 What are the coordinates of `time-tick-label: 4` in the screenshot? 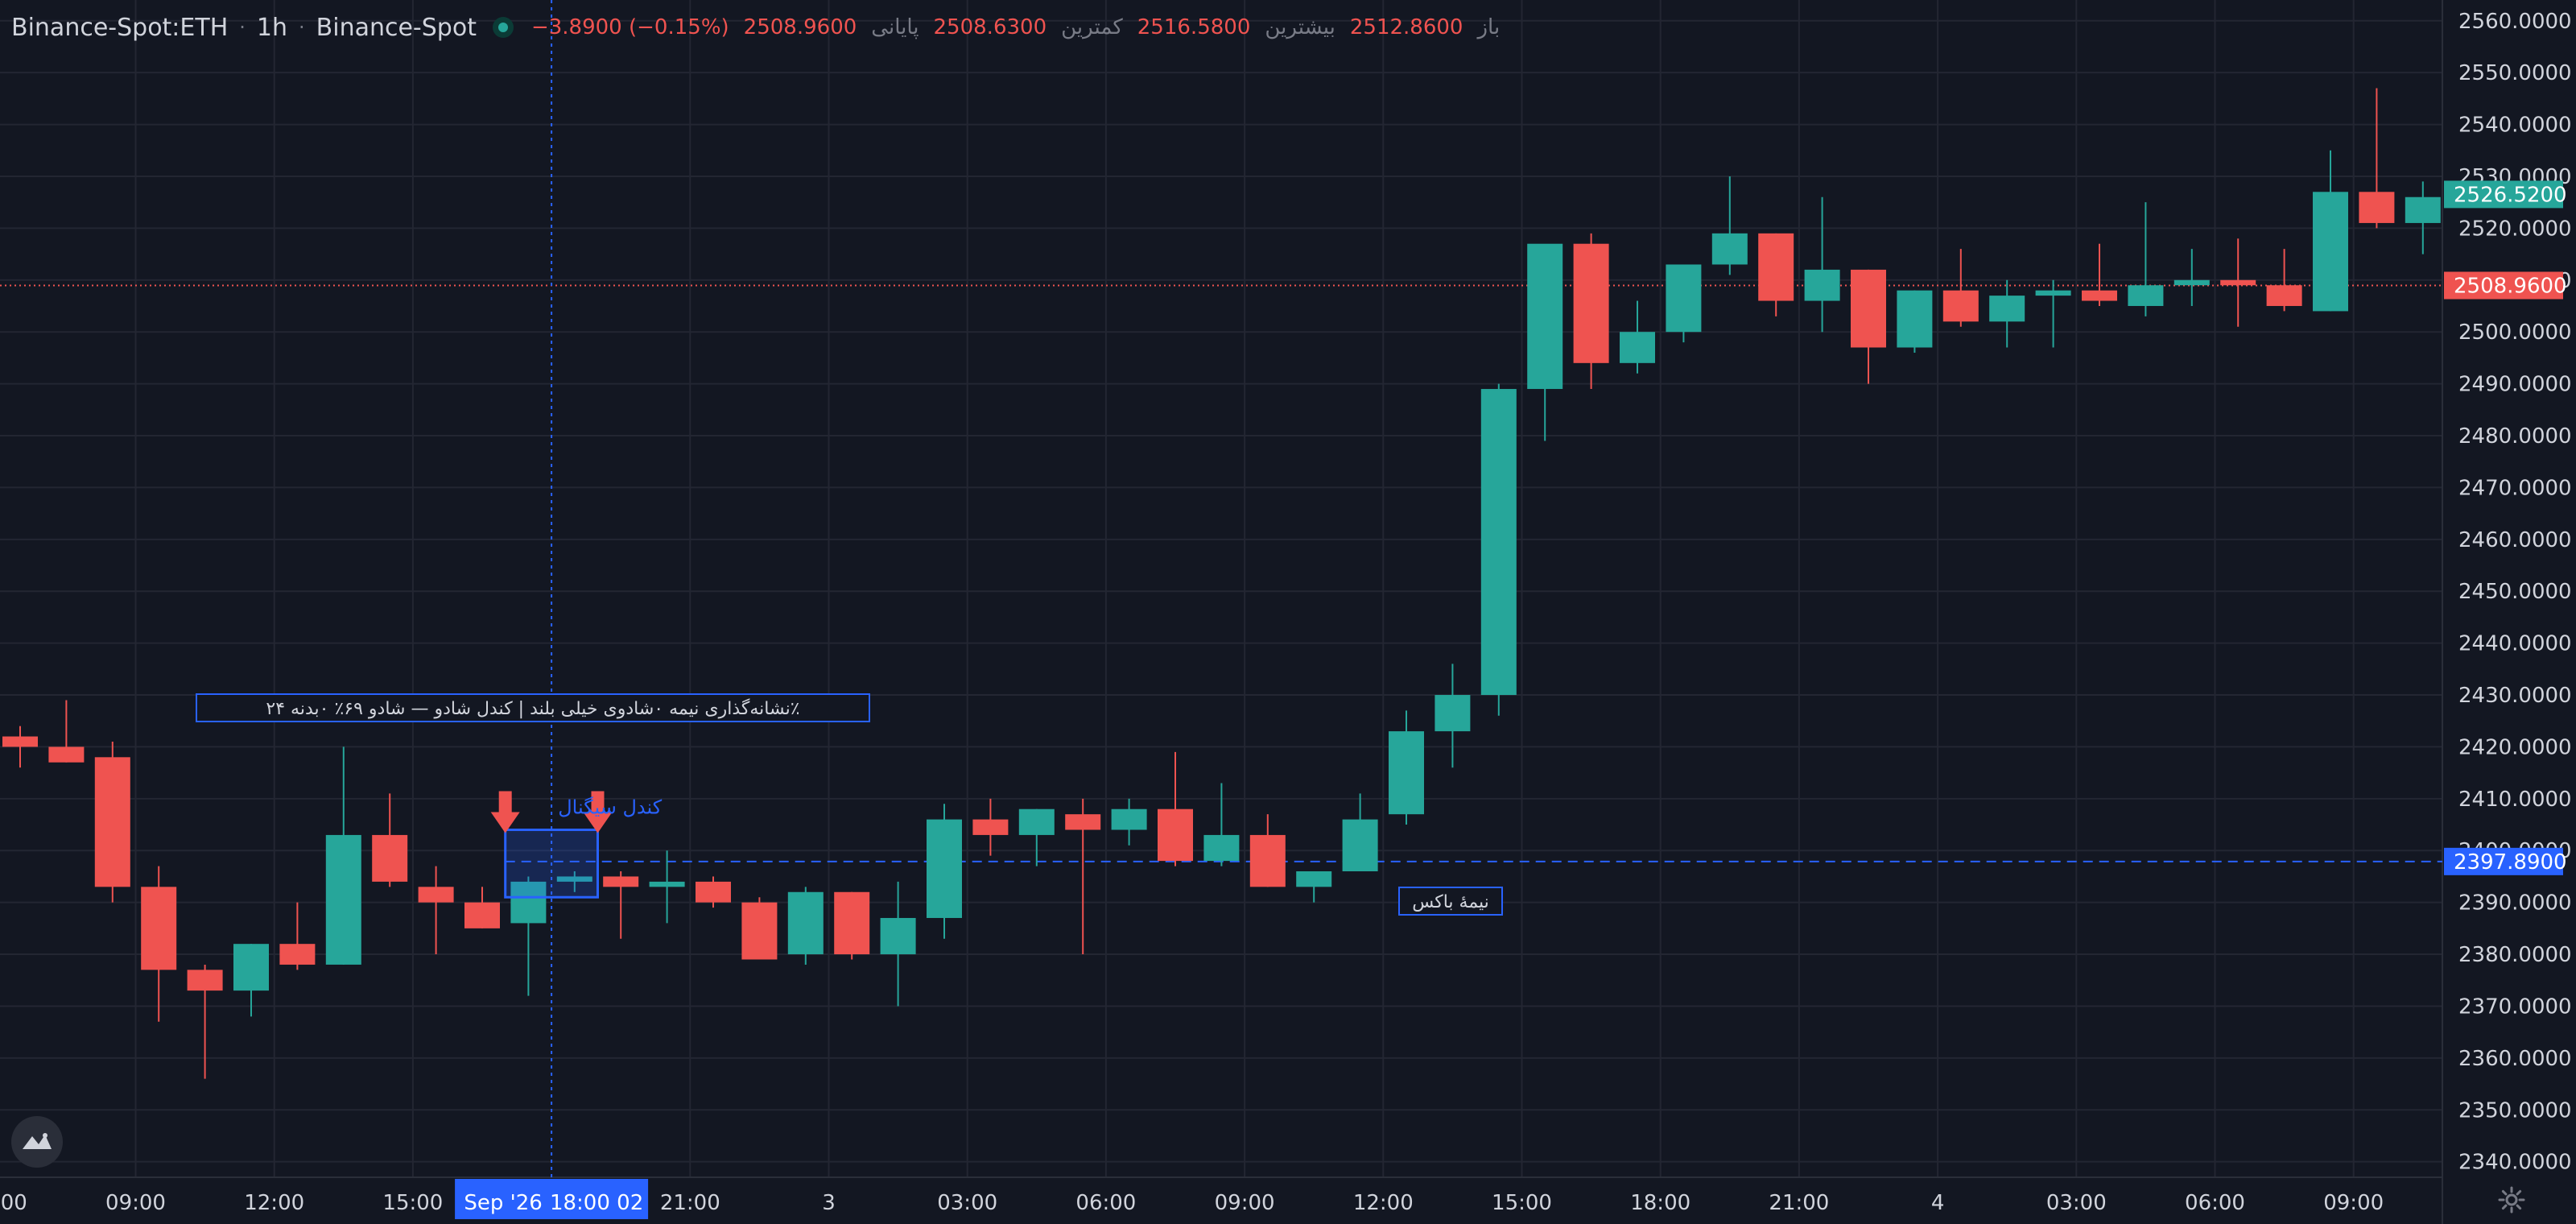 It's located at (1938, 1203).